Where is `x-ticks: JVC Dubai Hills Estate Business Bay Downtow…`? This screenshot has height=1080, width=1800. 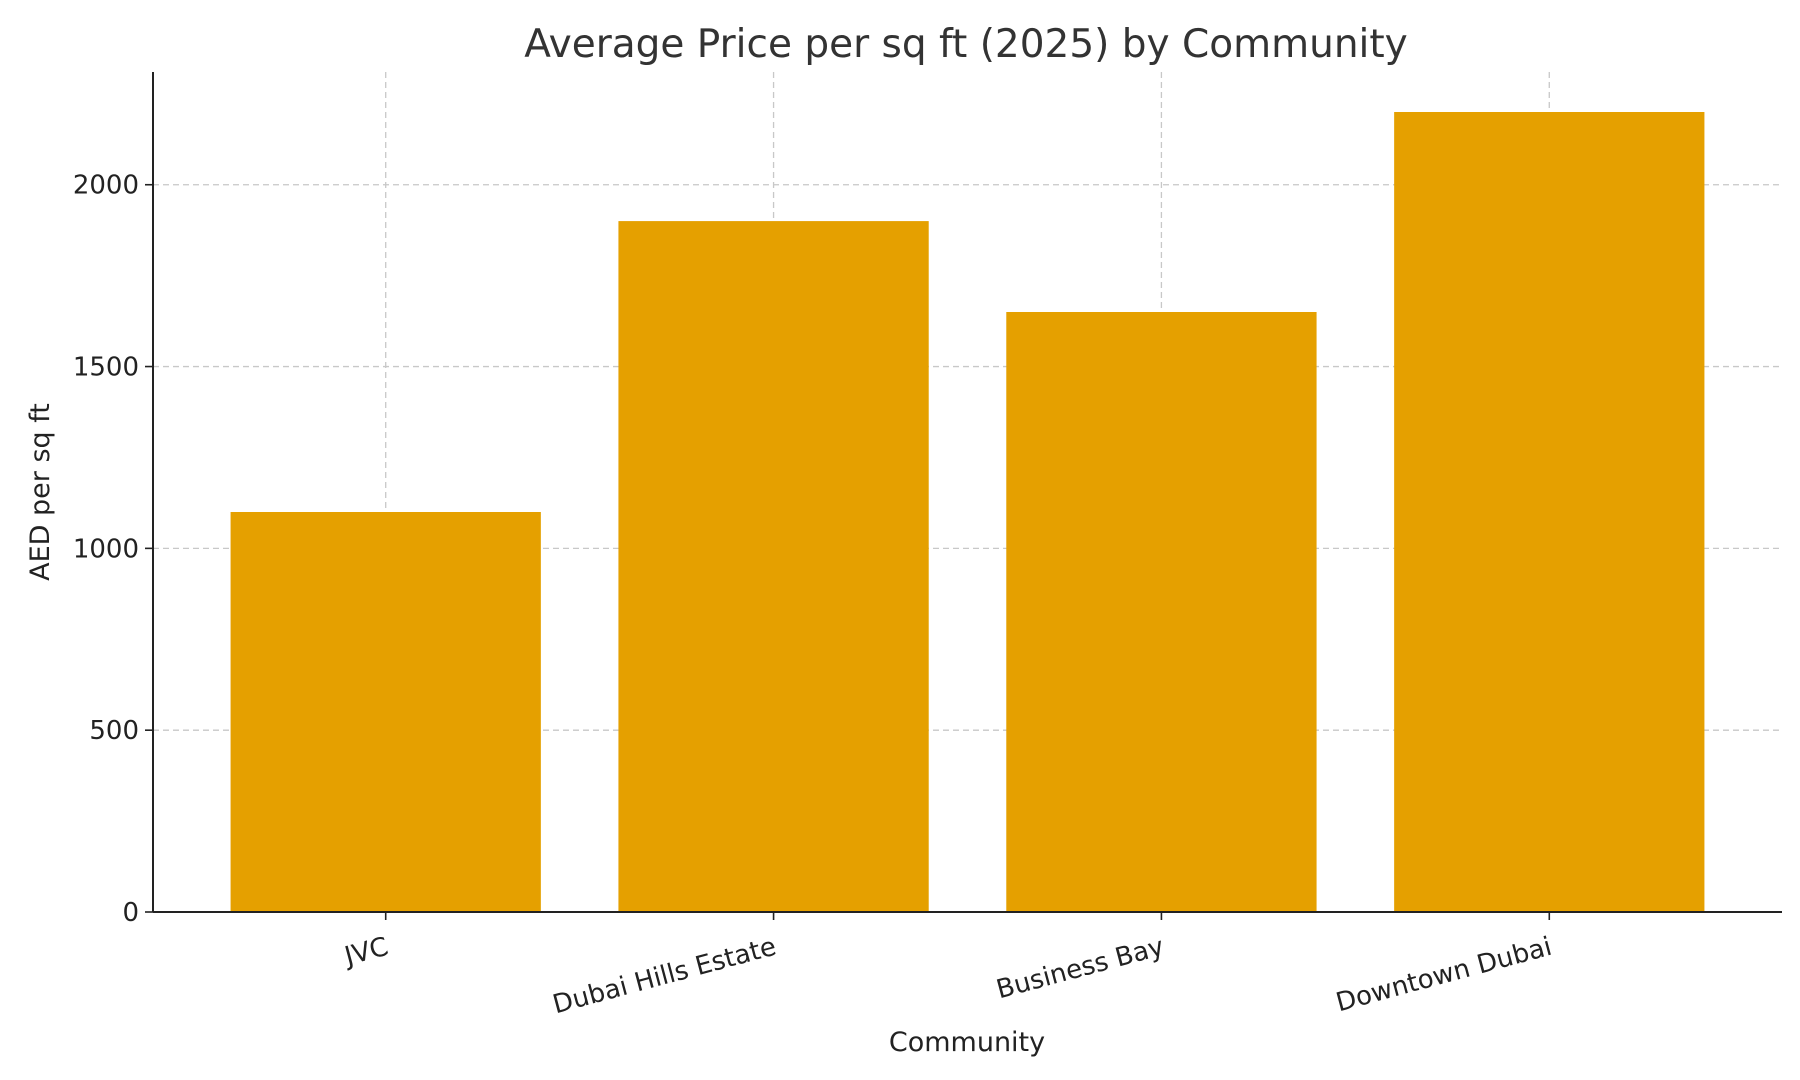 x-ticks: JVC Dubai Hills Estate Business Bay Downtow… is located at coordinates (947, 966).